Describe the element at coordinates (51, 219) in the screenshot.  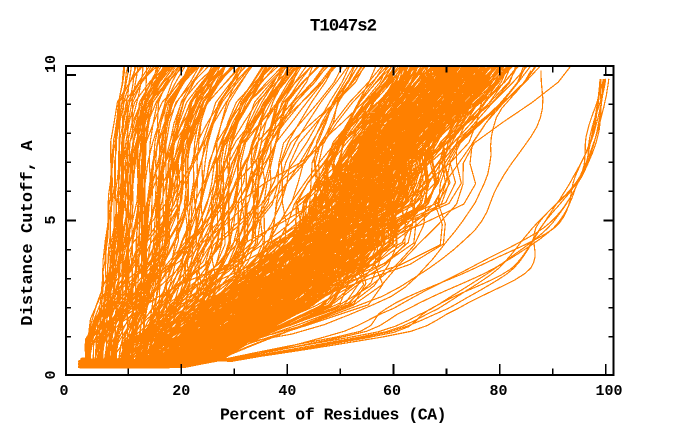
I see `svg-text: 5` at that location.